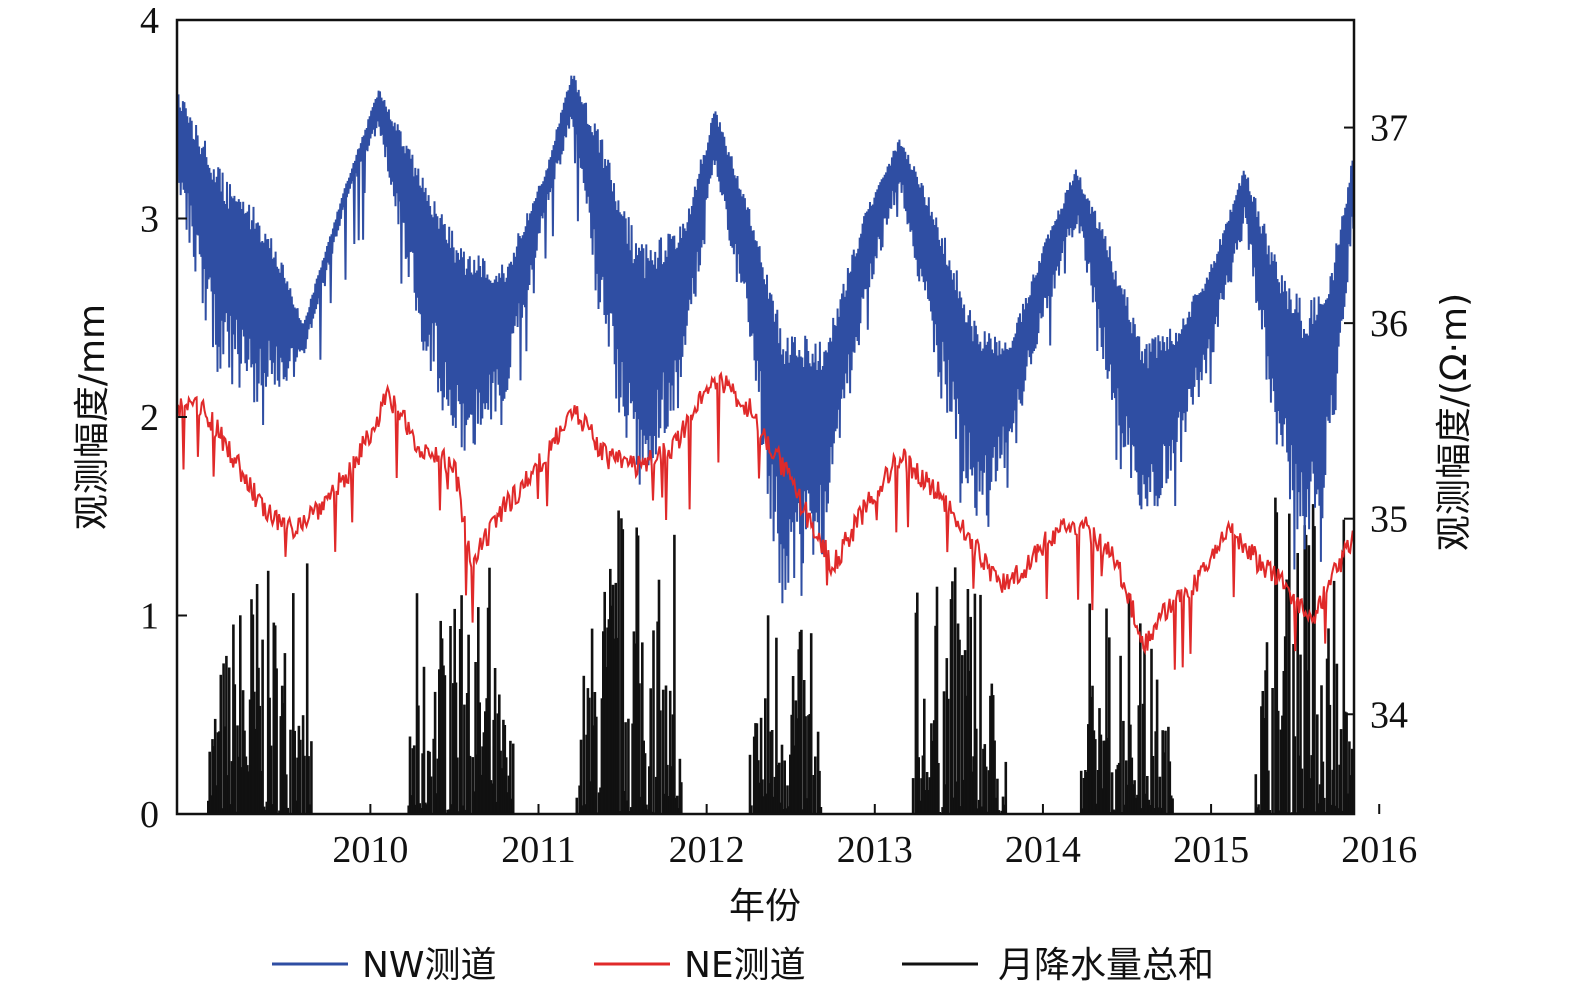  I want to click on y-axis-ticks: 0 1 2 3 4, so click(163, 418).